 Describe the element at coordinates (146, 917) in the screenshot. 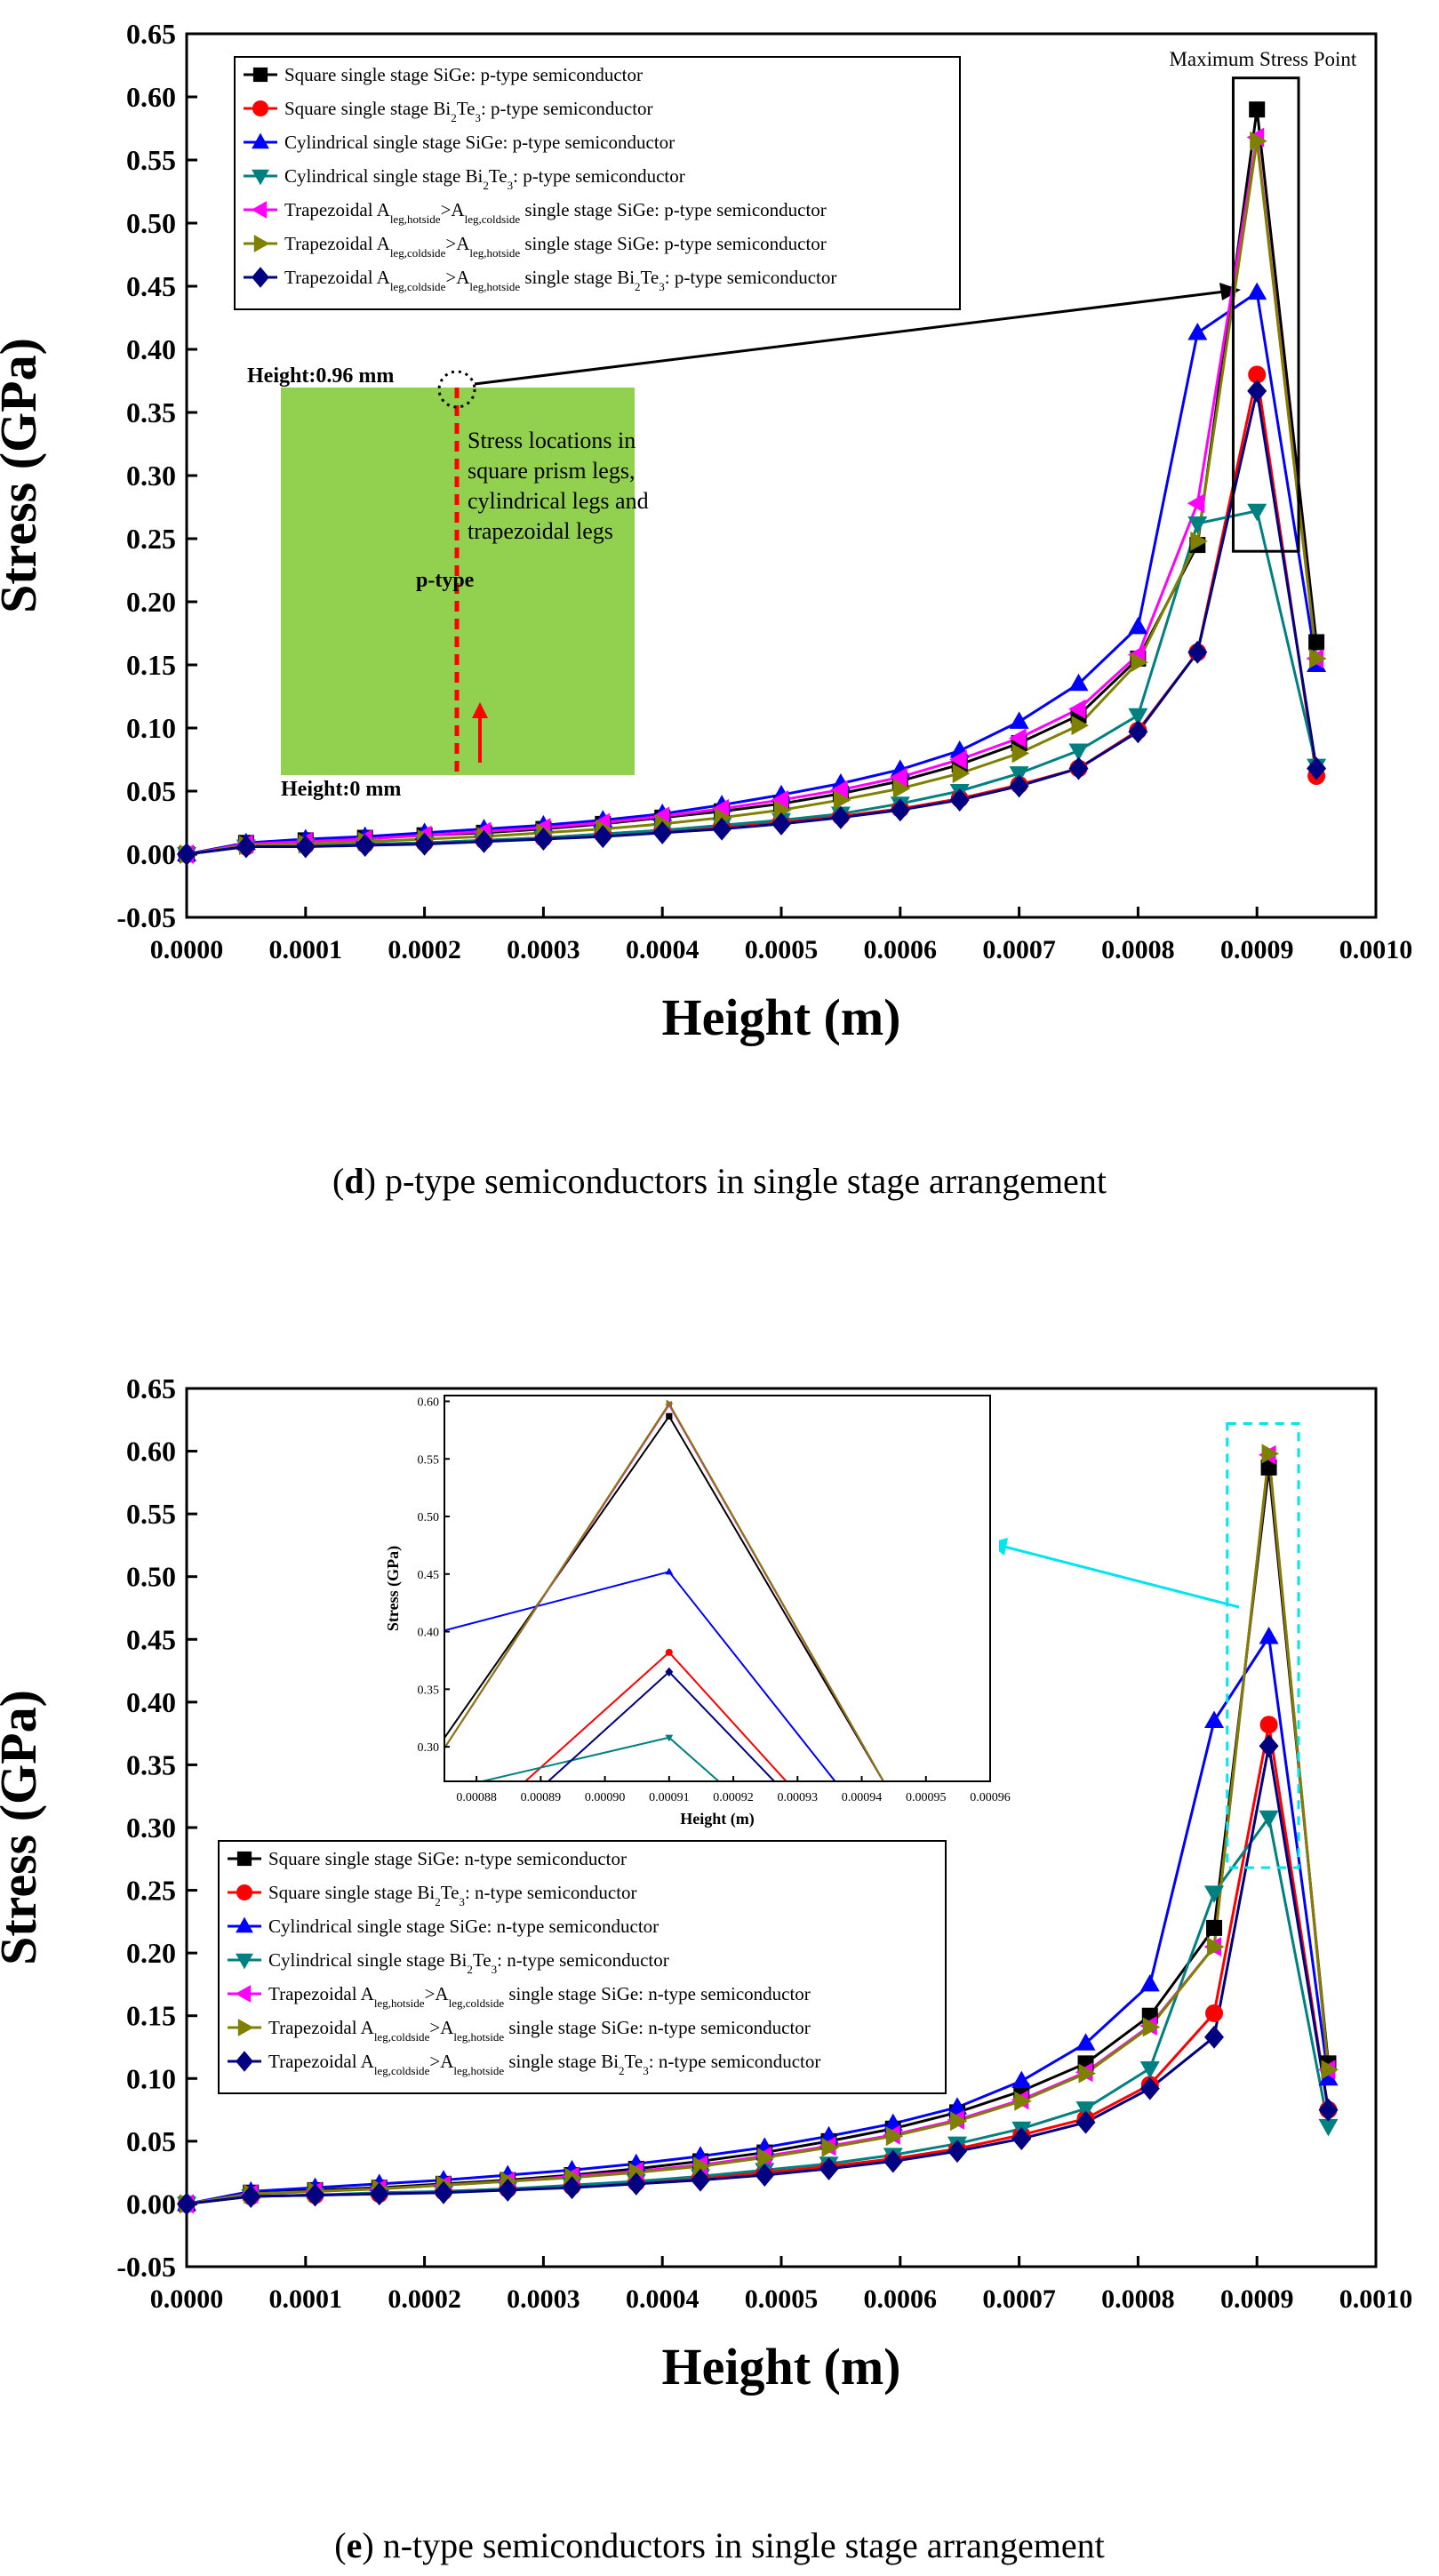

I see `y-tick-label: -0.05` at that location.